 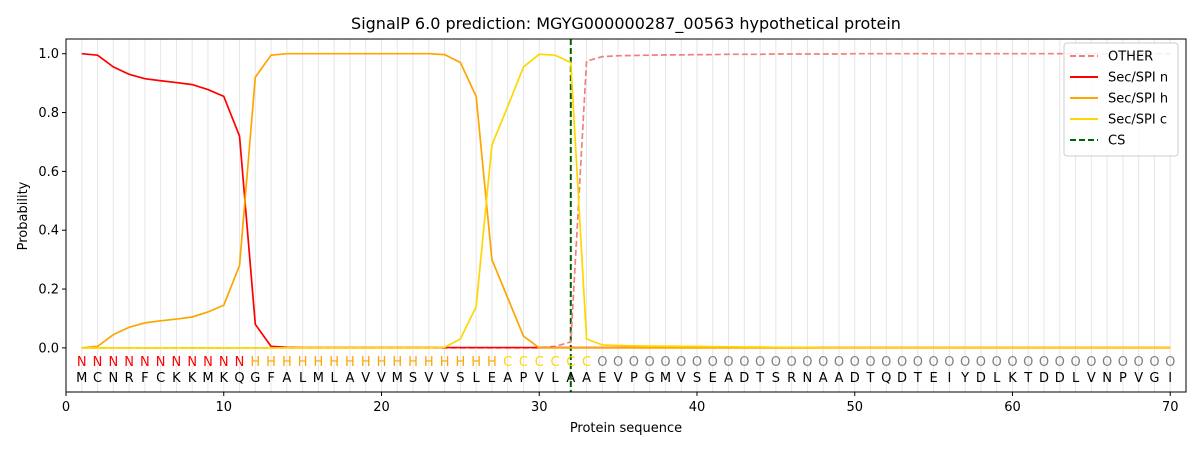 What do you see at coordinates (160, 378) in the screenshot?
I see `residue-letter: C` at bounding box center [160, 378].